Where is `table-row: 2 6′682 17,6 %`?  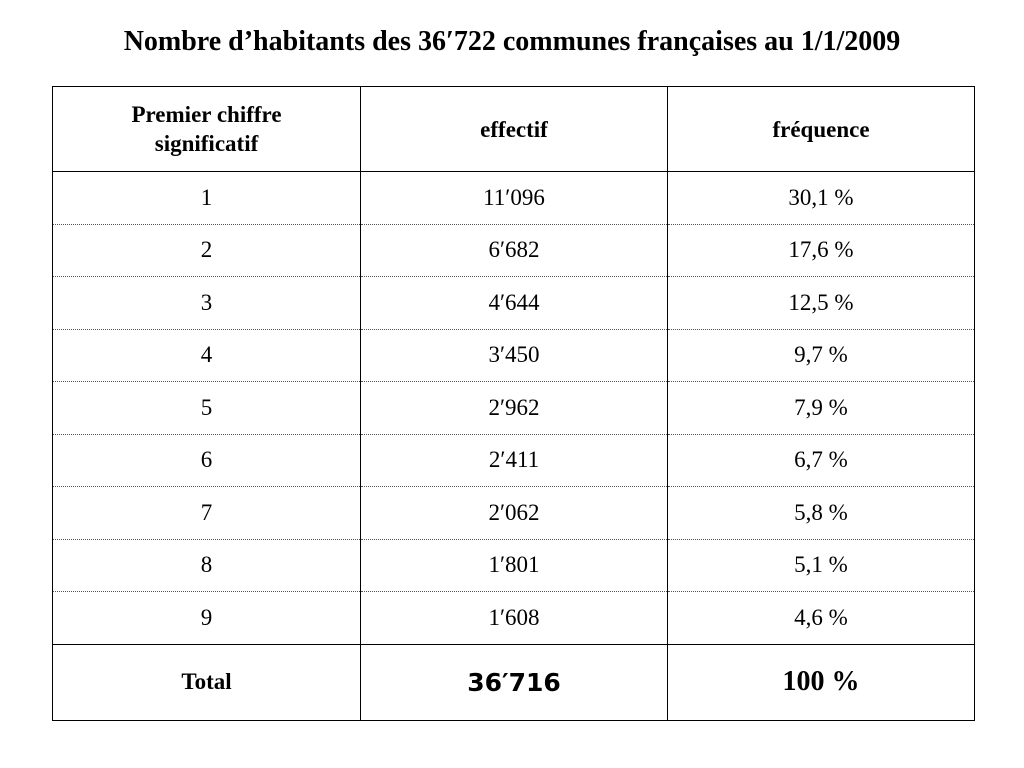
table-row: 2 6′682 17,6 % is located at coordinates (513, 250).